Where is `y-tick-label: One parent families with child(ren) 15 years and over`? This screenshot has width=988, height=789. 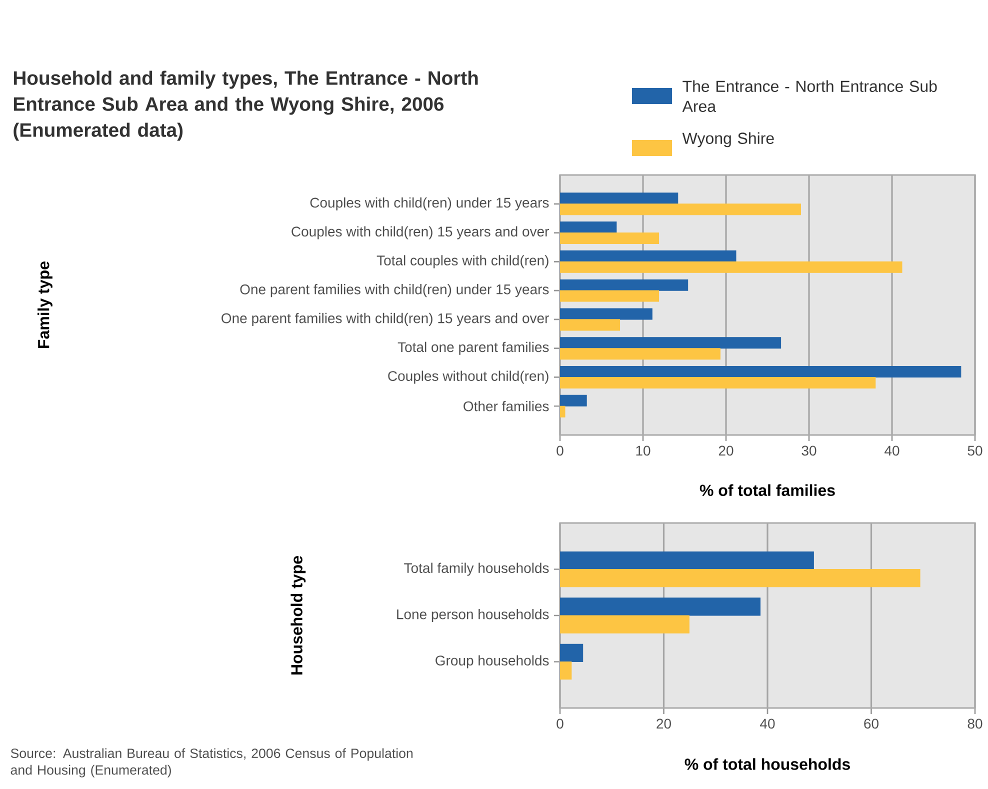
y-tick-label: One parent families with child(ren) 15 years and over is located at coordinates (385, 319).